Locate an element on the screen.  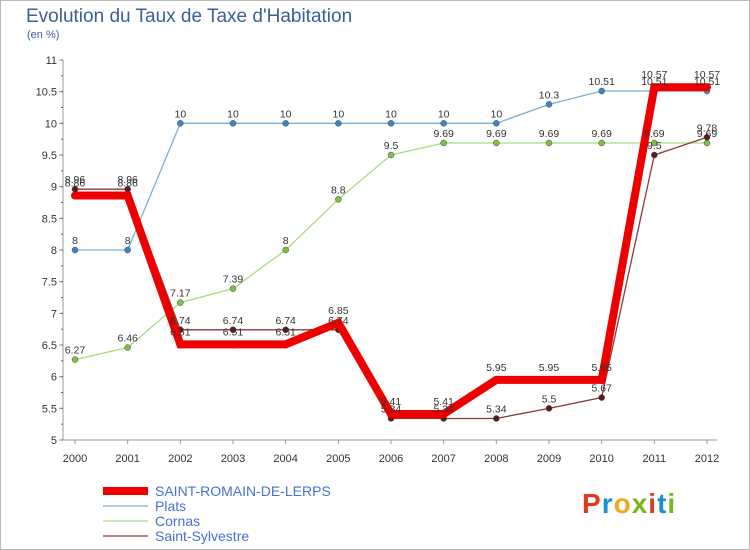
x-tick-label: 2004 is located at coordinates (285, 459).